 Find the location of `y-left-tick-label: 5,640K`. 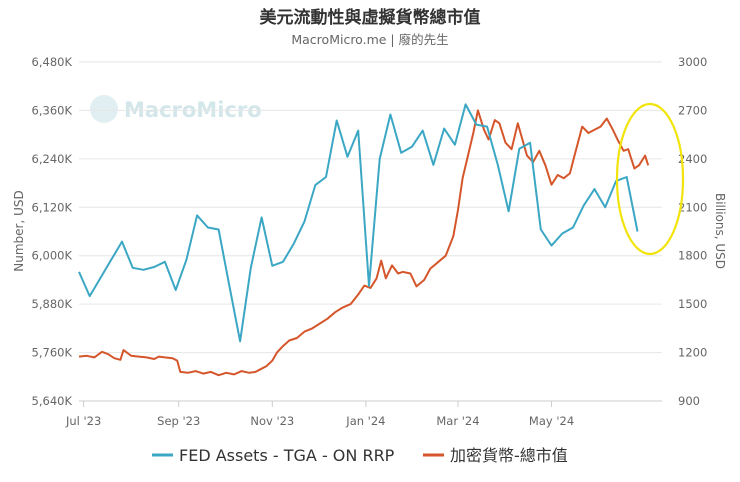

y-left-tick-label: 5,640K is located at coordinates (52, 401).